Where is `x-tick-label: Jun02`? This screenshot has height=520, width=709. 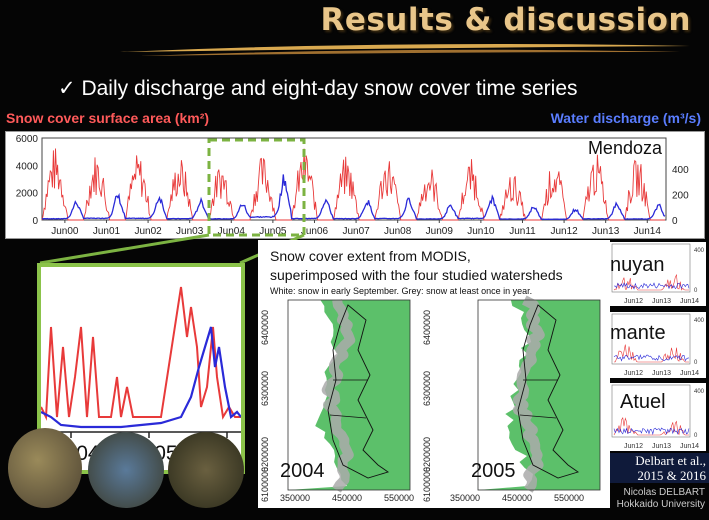 x-tick-label: Jun02 is located at coordinates (148, 231).